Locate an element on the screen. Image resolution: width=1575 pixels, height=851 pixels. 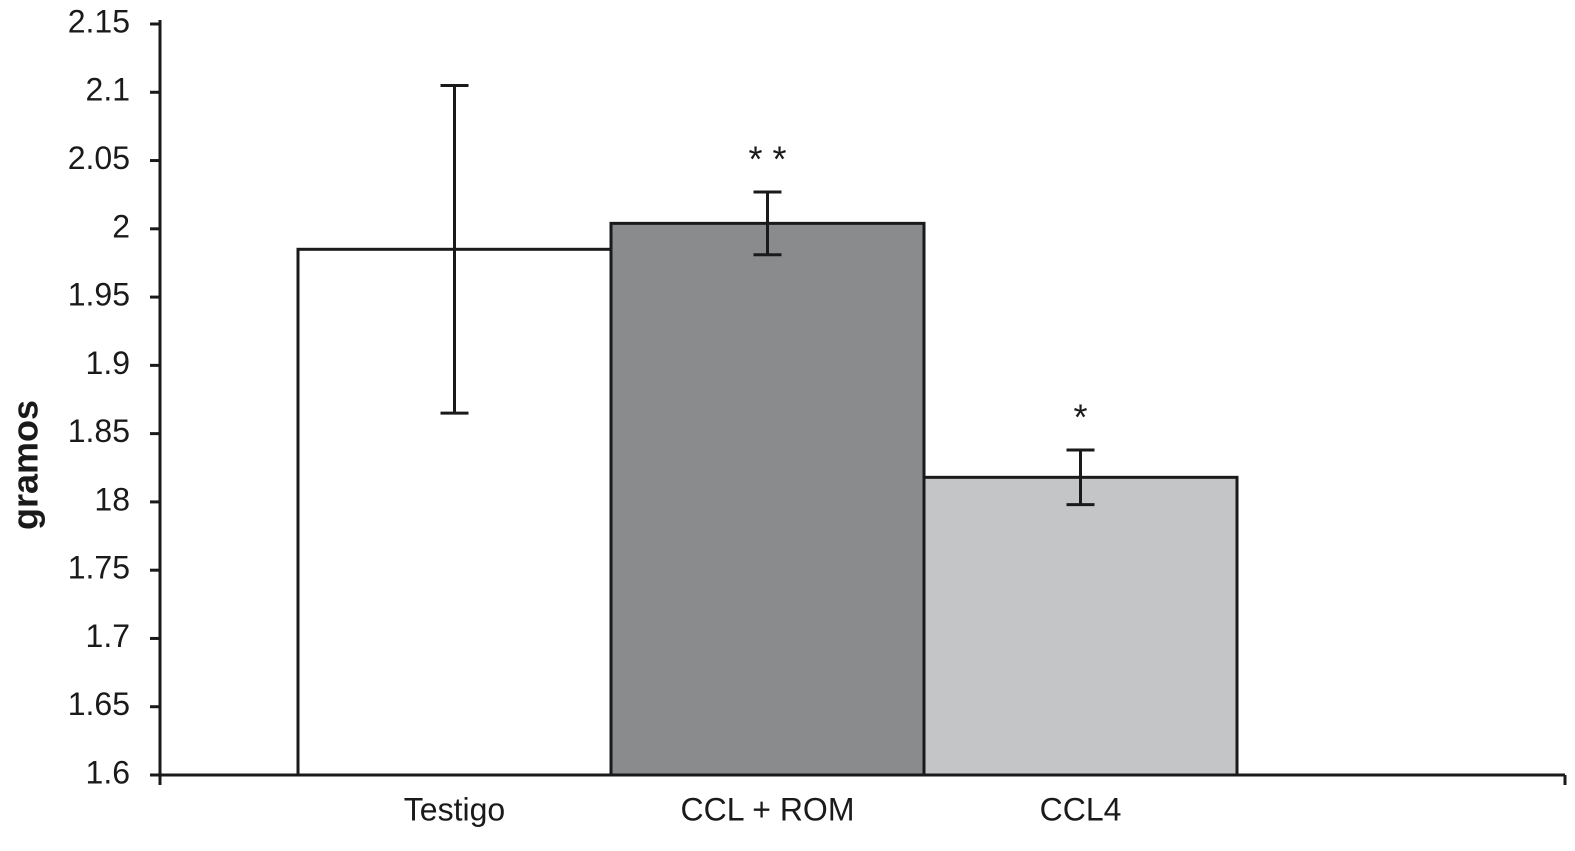
y-tick-label: 2 is located at coordinates (121, 226).